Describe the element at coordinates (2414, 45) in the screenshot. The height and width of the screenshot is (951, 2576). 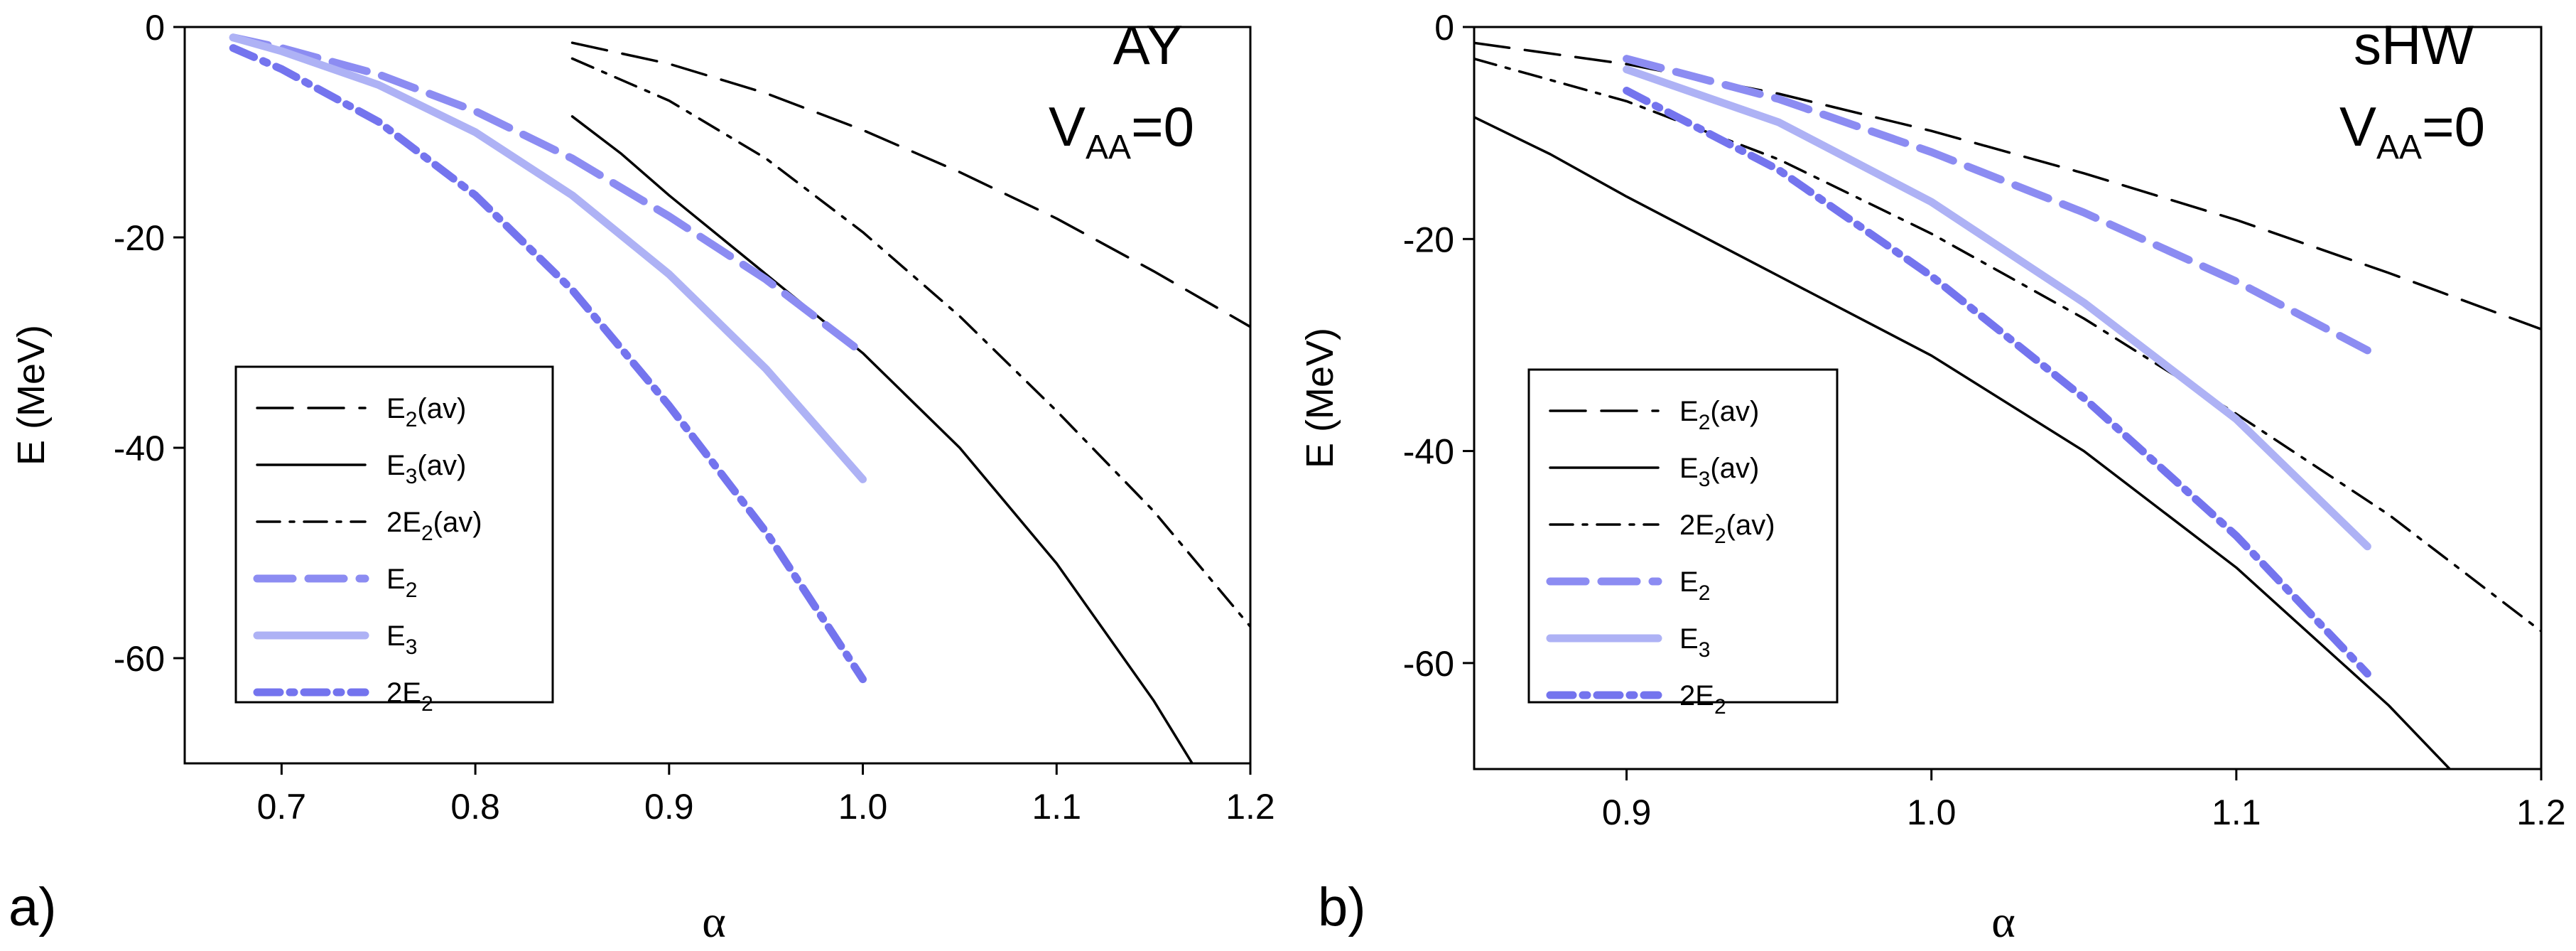
I see `annotation-title: sHW` at that location.